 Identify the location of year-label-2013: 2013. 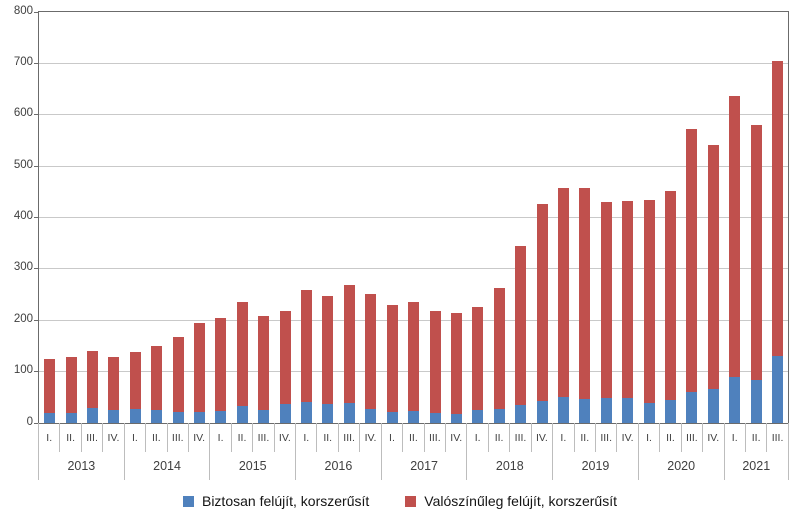
(82, 466).